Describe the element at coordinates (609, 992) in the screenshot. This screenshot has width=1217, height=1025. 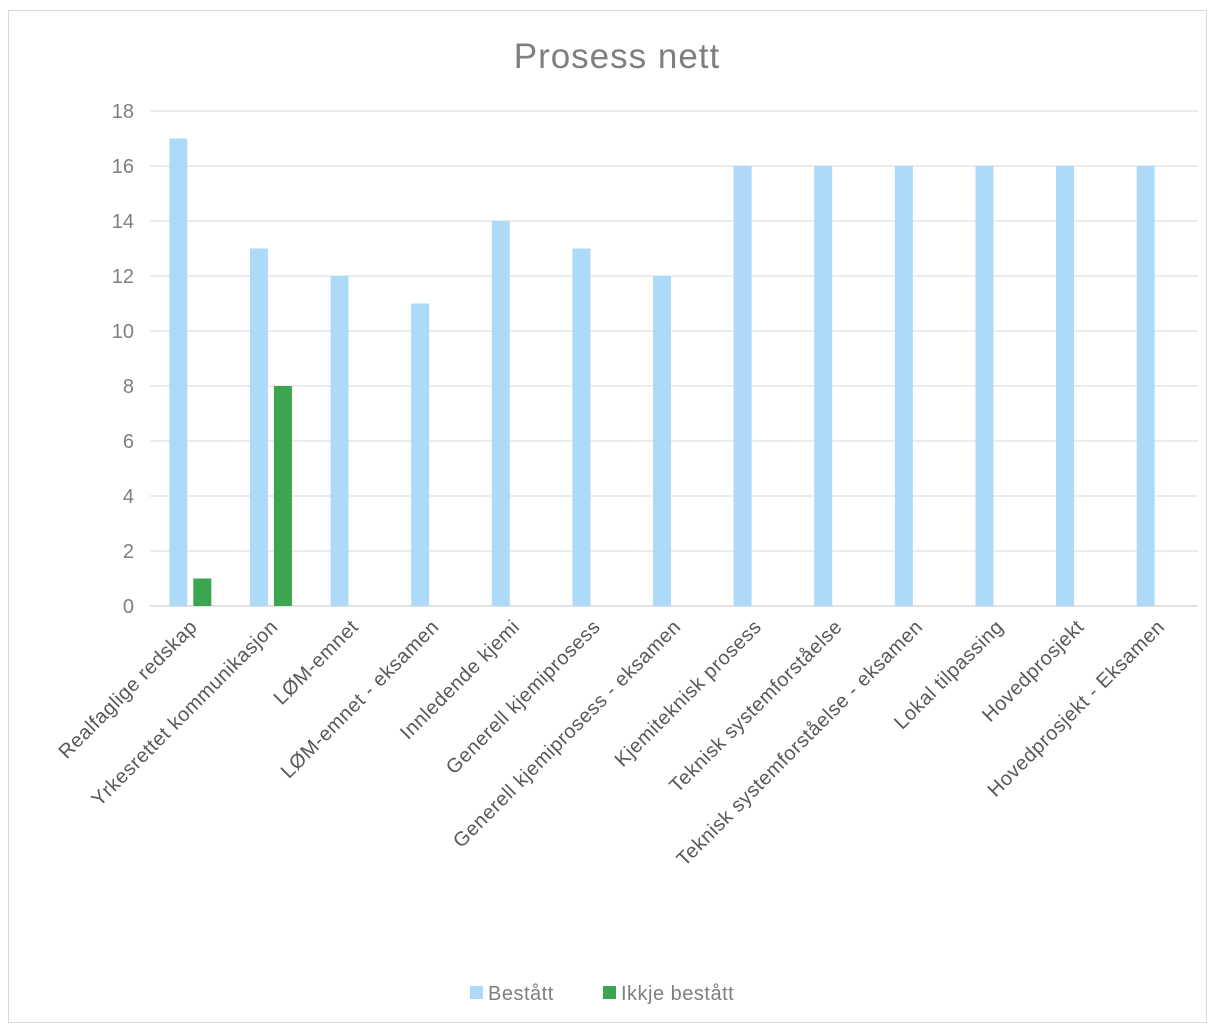
I see `legend-swatch-ikkje-bestatt` at that location.